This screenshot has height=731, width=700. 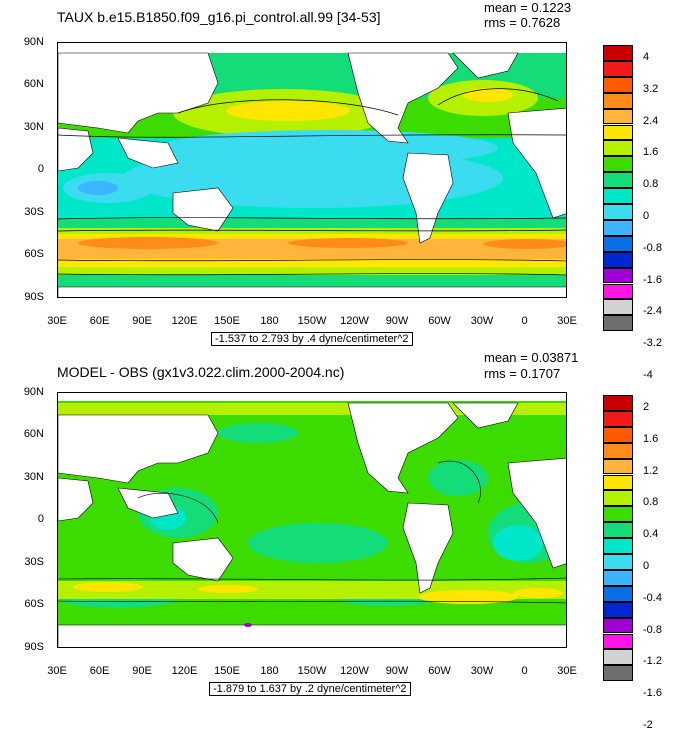 What do you see at coordinates (652, 311) in the screenshot?
I see `colorbar-label: -2.4` at bounding box center [652, 311].